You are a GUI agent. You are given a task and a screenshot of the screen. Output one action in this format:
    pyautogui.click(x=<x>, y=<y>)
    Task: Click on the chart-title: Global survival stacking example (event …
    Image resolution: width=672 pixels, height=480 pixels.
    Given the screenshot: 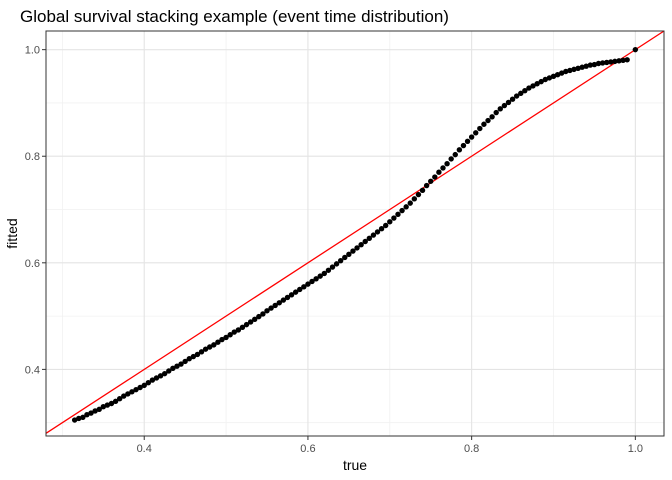 What is the action you would take?
    pyautogui.click(x=234, y=16)
    